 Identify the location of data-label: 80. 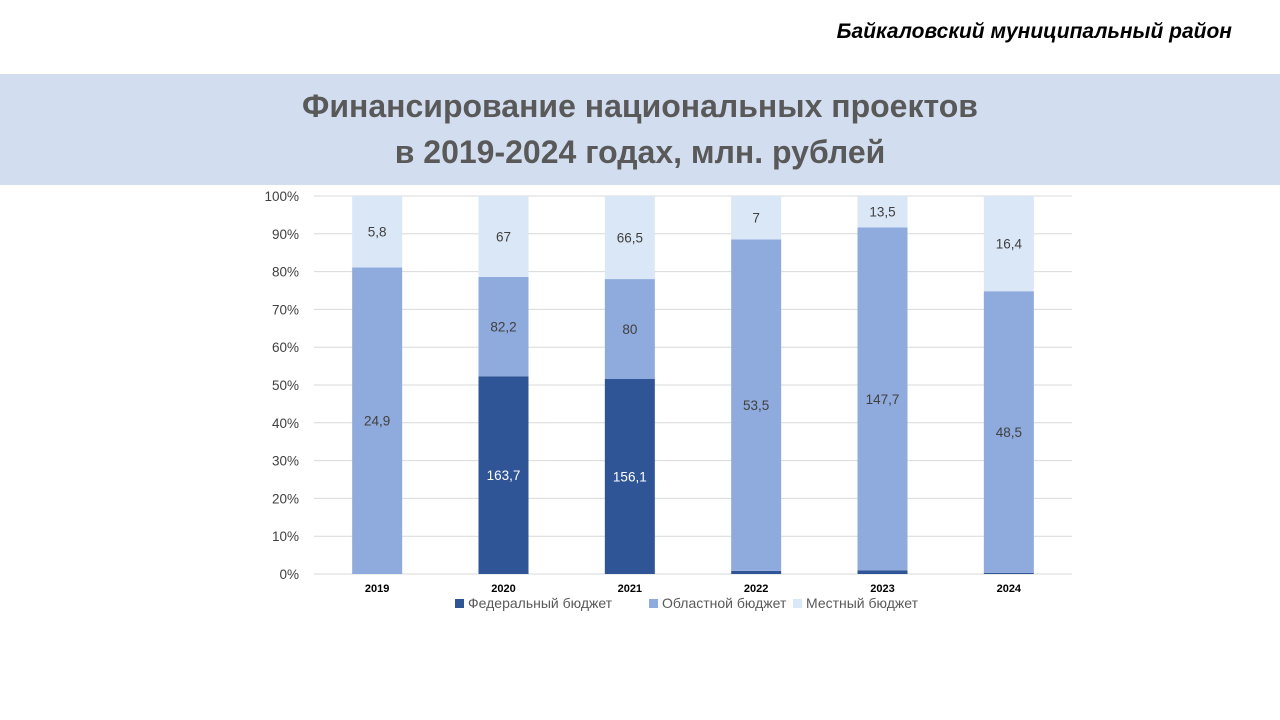
(629, 329).